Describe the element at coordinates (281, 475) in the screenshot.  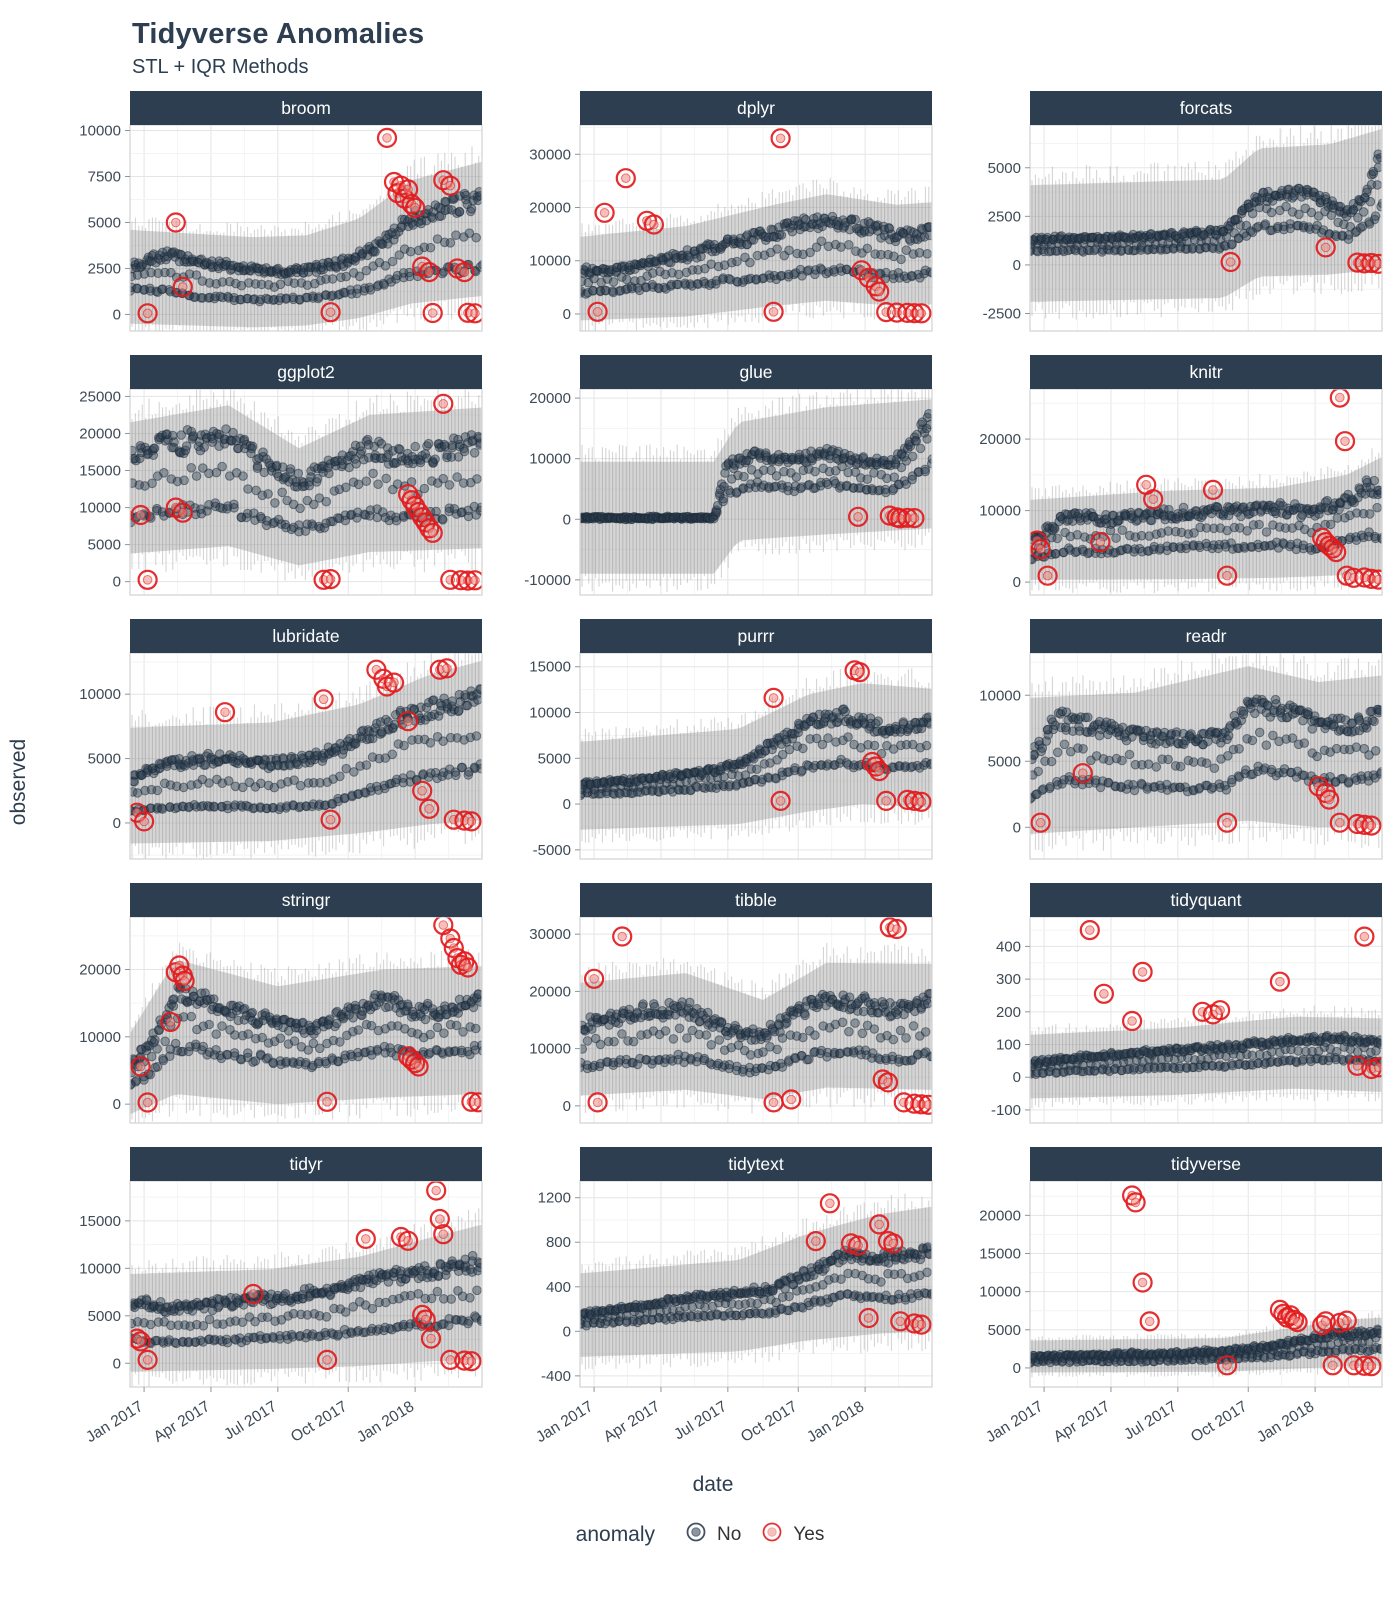
I see `facet-svg-ggplot2: ggplot2 0 5000 10000 15000 20000 25000` at that location.